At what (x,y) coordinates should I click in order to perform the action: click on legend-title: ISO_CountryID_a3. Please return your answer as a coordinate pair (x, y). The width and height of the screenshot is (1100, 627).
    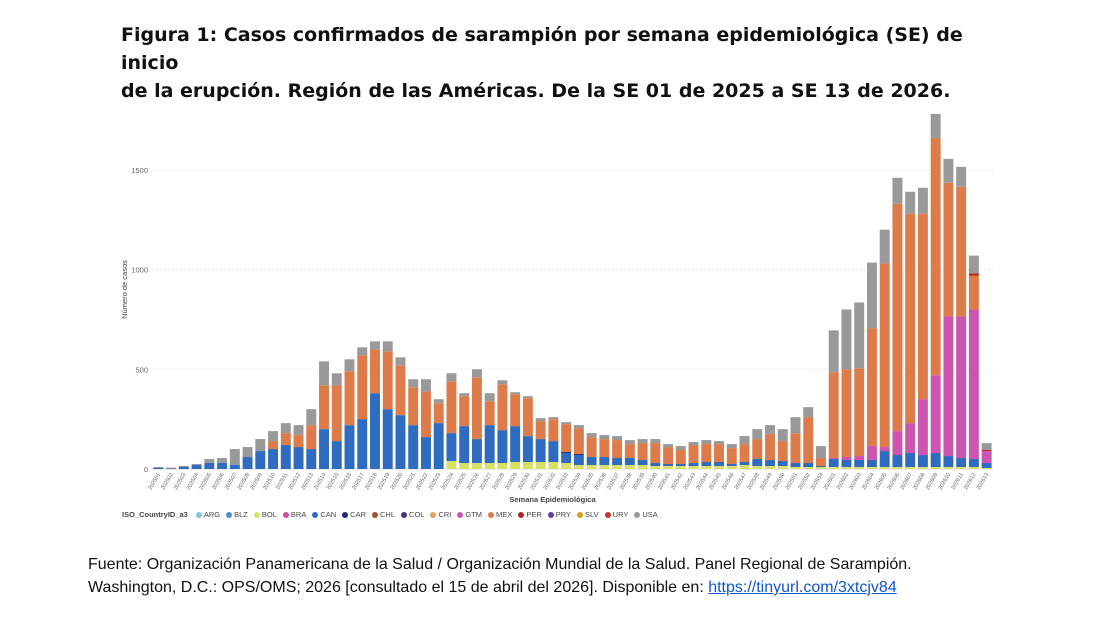
    Looking at the image, I should click on (155, 514).